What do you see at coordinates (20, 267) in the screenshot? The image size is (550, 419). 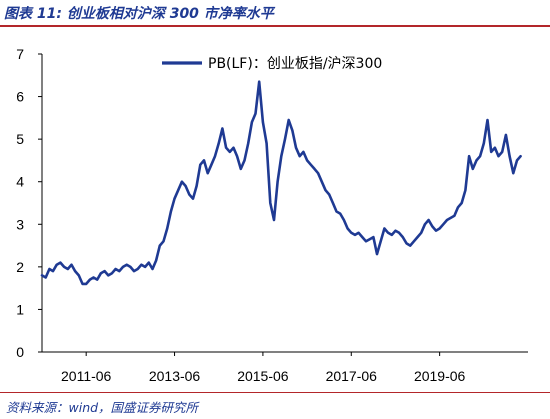 I see `y-tick-label: 2` at bounding box center [20, 267].